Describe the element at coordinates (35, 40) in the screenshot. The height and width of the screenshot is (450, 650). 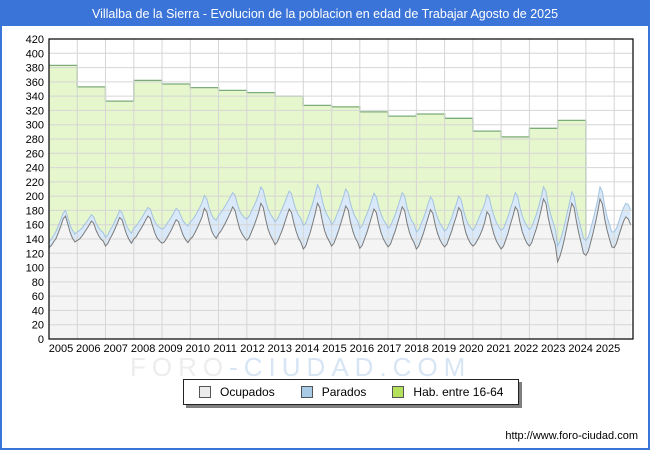
I see `y-tick-label: 420` at that location.